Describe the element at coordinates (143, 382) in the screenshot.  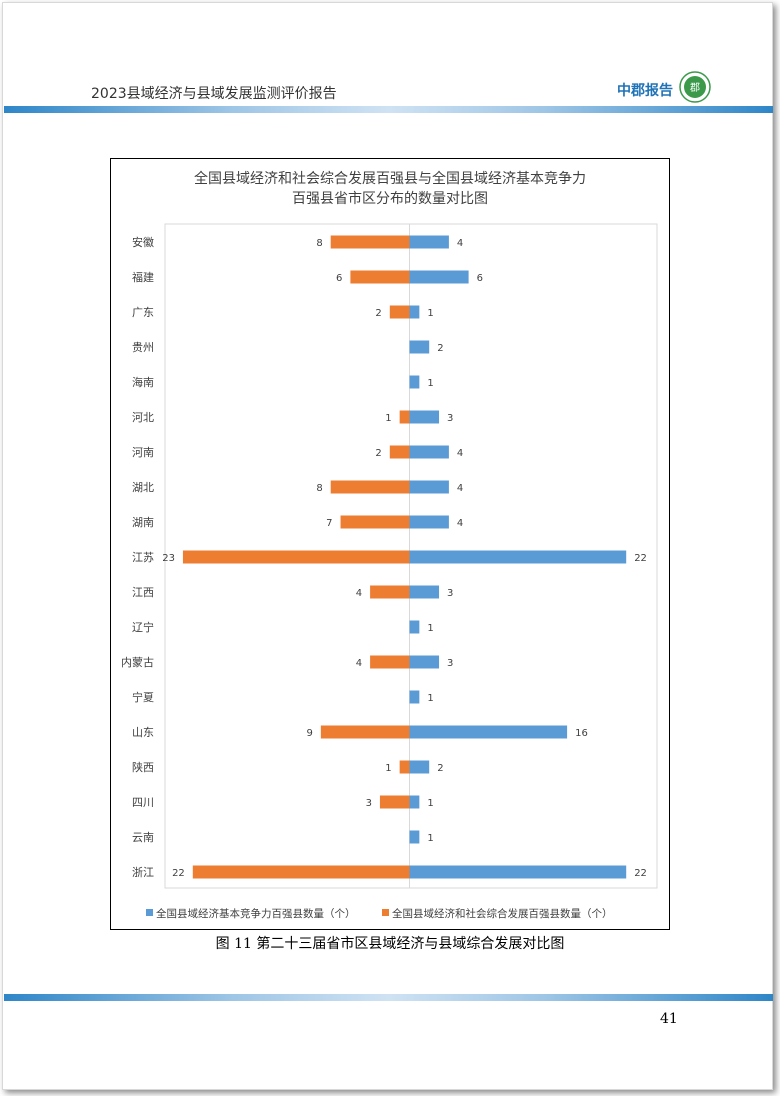
I see `category-label: 海南` at that location.